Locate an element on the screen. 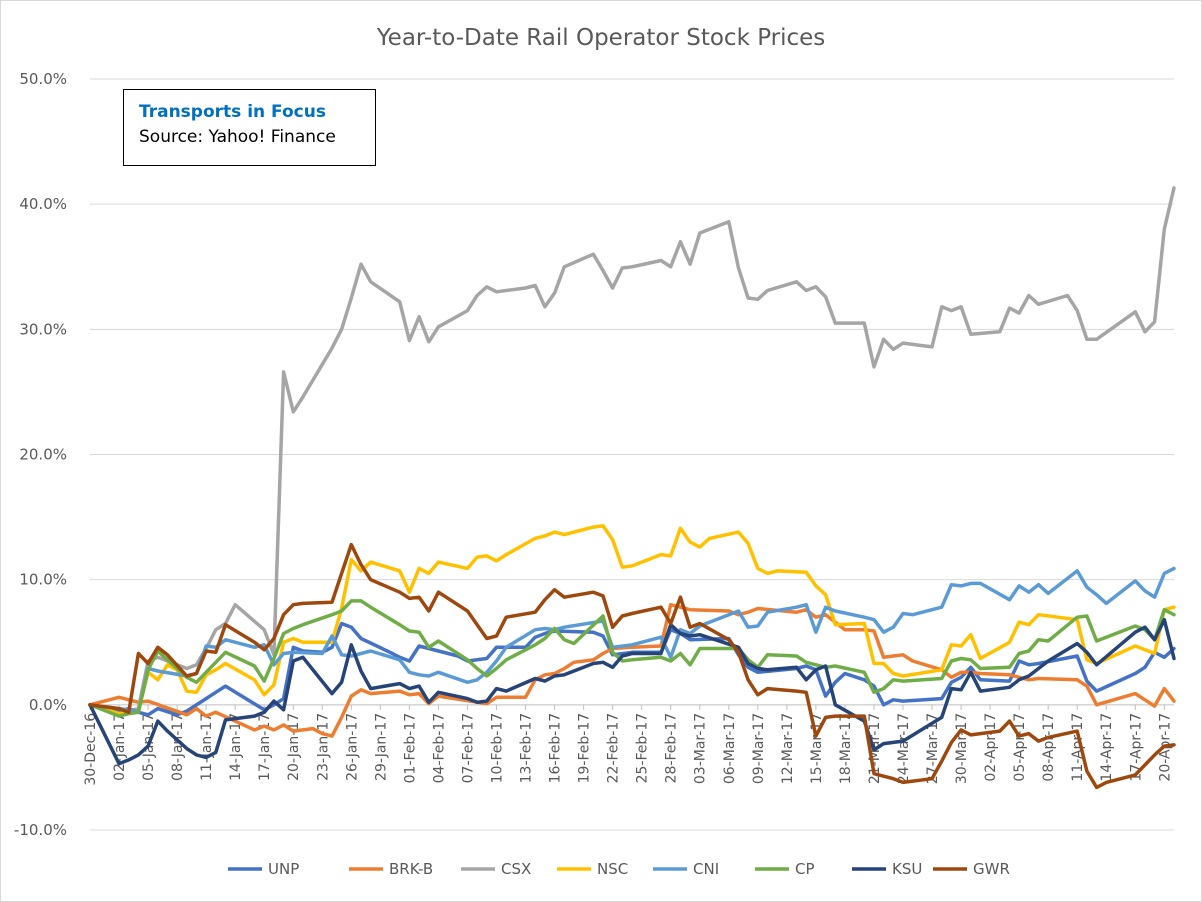 This screenshot has height=902, width=1202. x-tick-label: 20-Jan-17 is located at coordinates (294, 747).